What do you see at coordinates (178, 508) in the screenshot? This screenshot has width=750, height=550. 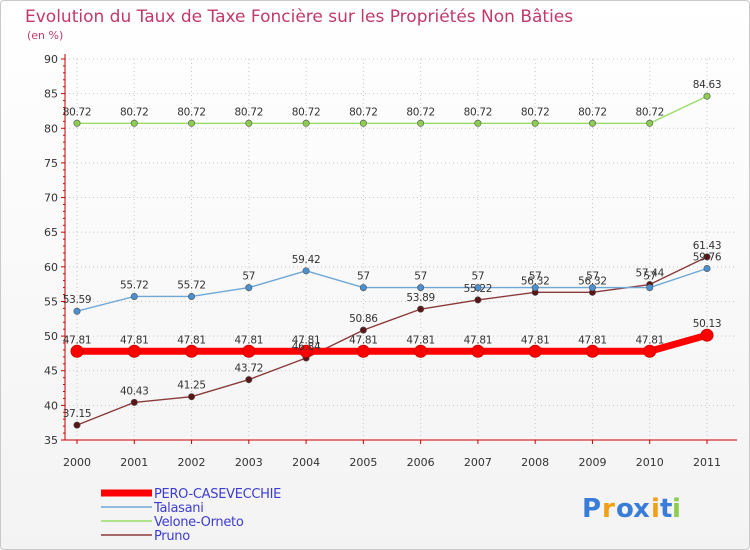 I see `legend-label: Talasani` at bounding box center [178, 508].